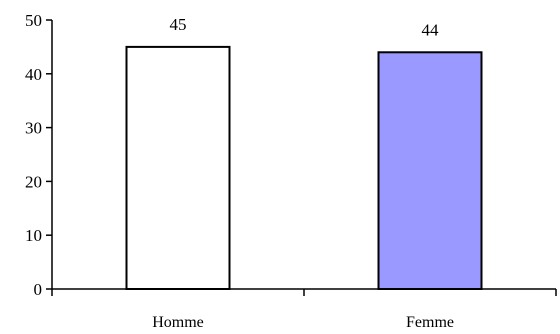 This screenshot has height=334, width=560. Describe the element at coordinates (33, 128) in the screenshot. I see `y-tick-label-3: 30` at that location.